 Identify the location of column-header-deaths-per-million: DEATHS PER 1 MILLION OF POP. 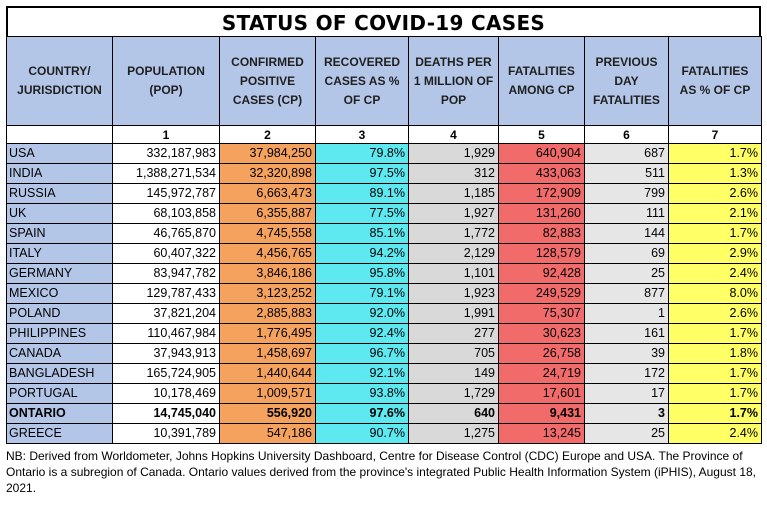
(453, 81).